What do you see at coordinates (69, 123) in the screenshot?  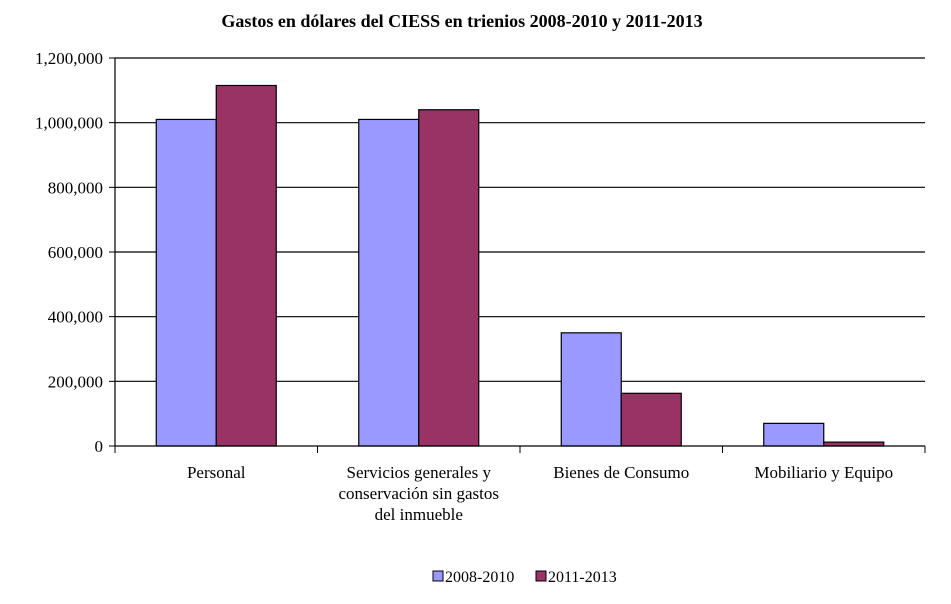 I see `y-tick-label: 1,000,000` at bounding box center [69, 123].